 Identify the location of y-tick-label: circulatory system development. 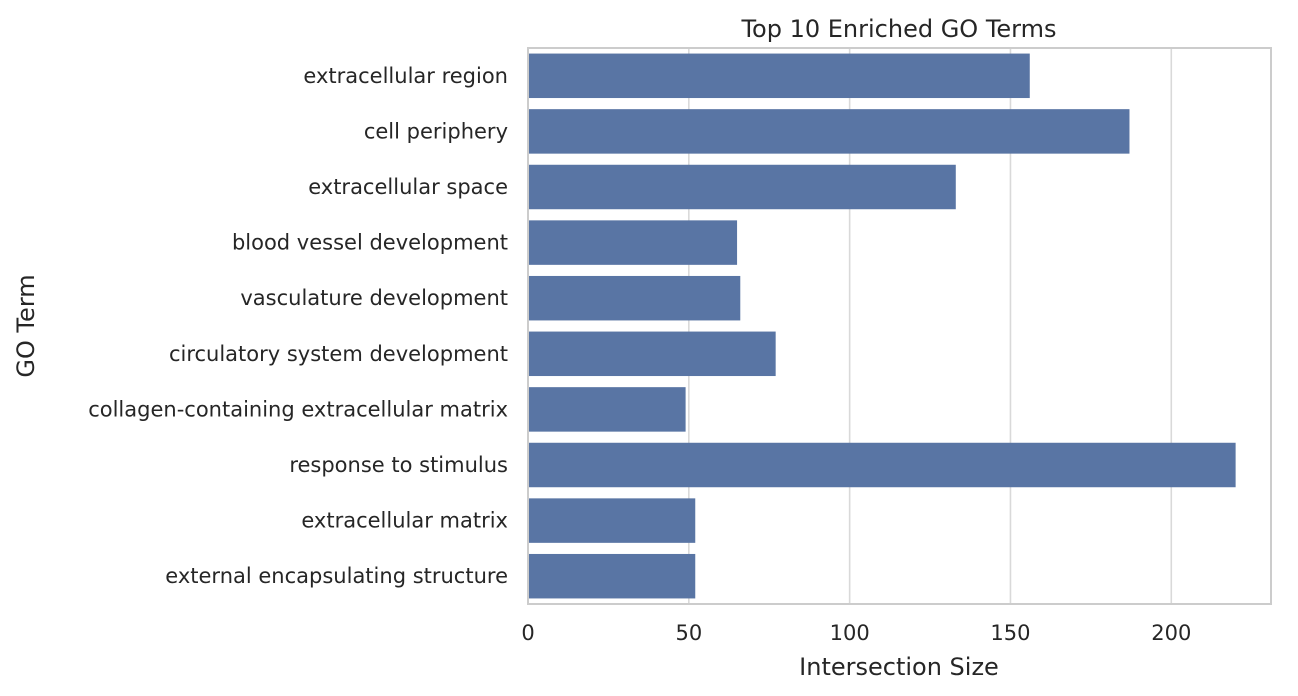
(338, 354).